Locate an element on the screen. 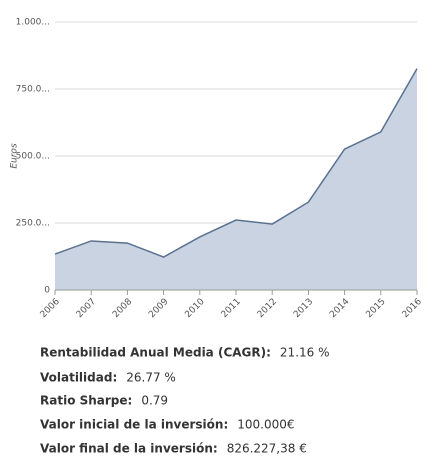 The width and height of the screenshot is (432, 475). x-tick-label: 2011 is located at coordinates (231, 308).